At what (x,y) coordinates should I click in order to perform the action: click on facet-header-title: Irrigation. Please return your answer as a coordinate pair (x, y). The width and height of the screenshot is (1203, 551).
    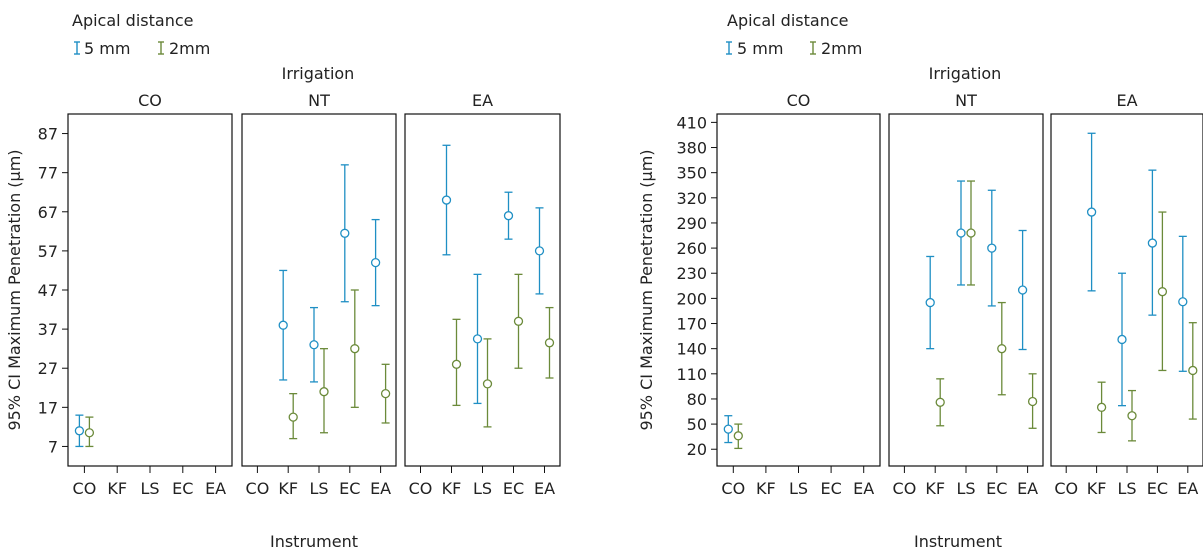
    Looking at the image, I should click on (965, 73).